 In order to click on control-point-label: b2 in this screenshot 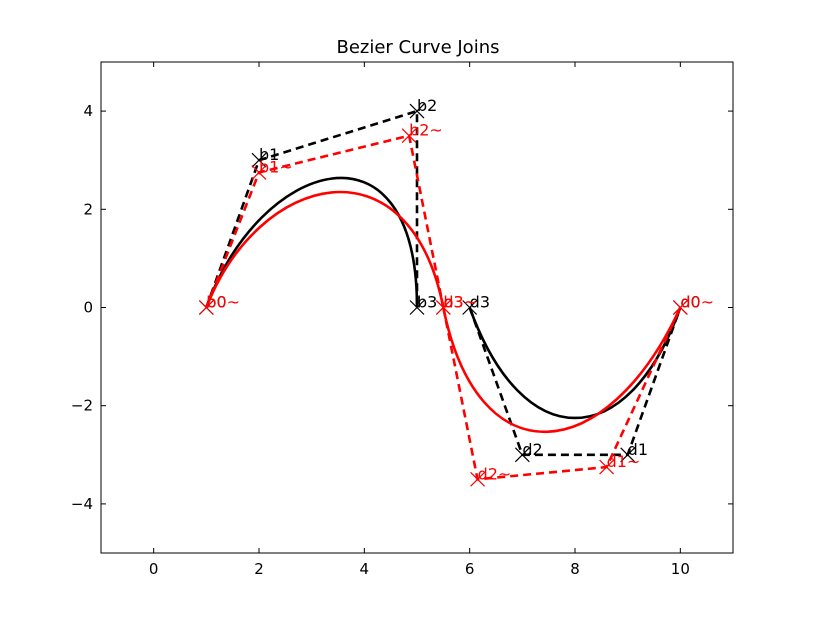, I will do `click(427, 105)`.